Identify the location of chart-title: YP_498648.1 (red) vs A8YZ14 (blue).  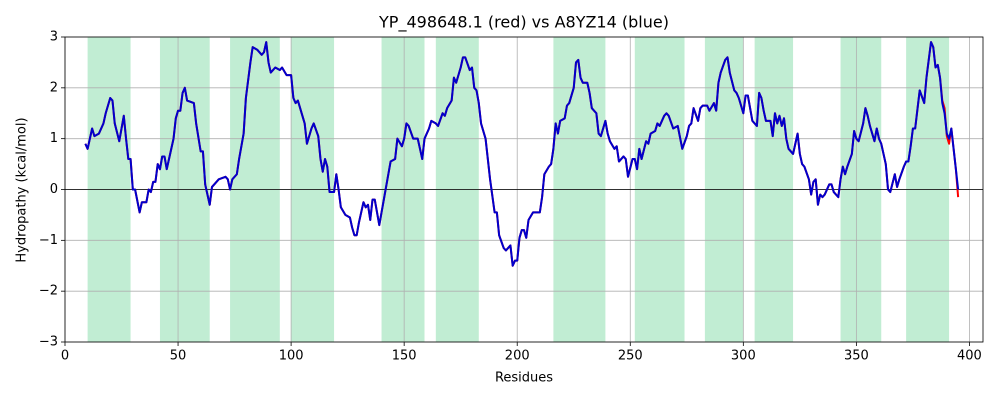
(523, 23).